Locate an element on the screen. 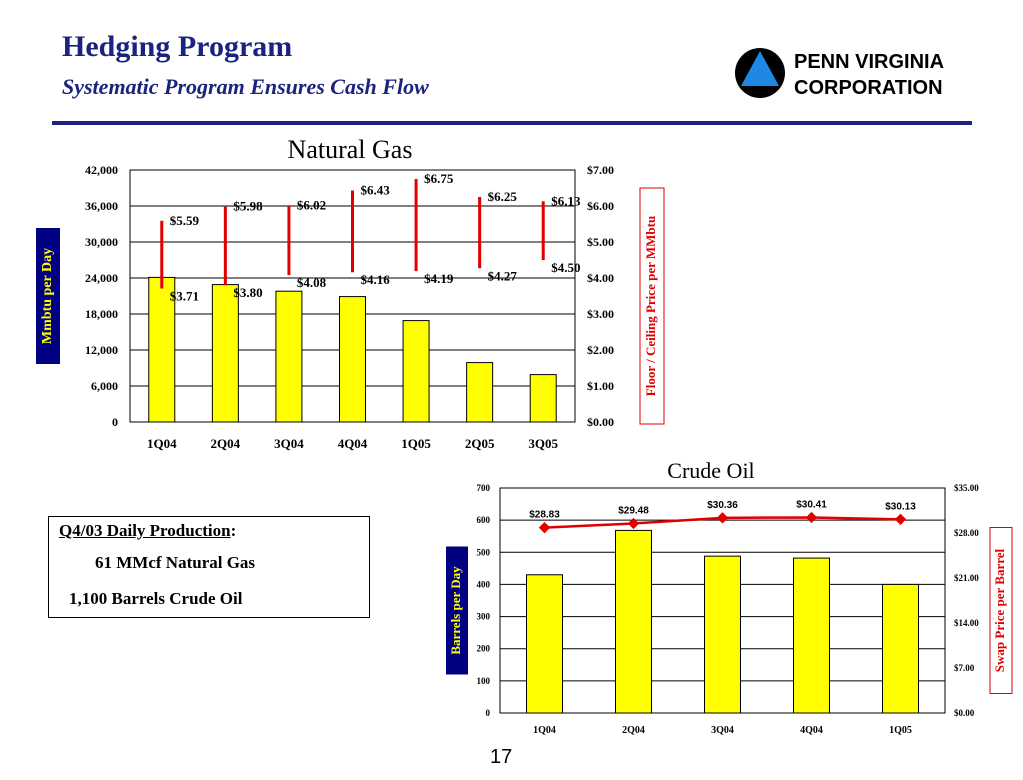  y2-axis-label: Floor / Ceiling Price per MMbtu is located at coordinates (650, 306).